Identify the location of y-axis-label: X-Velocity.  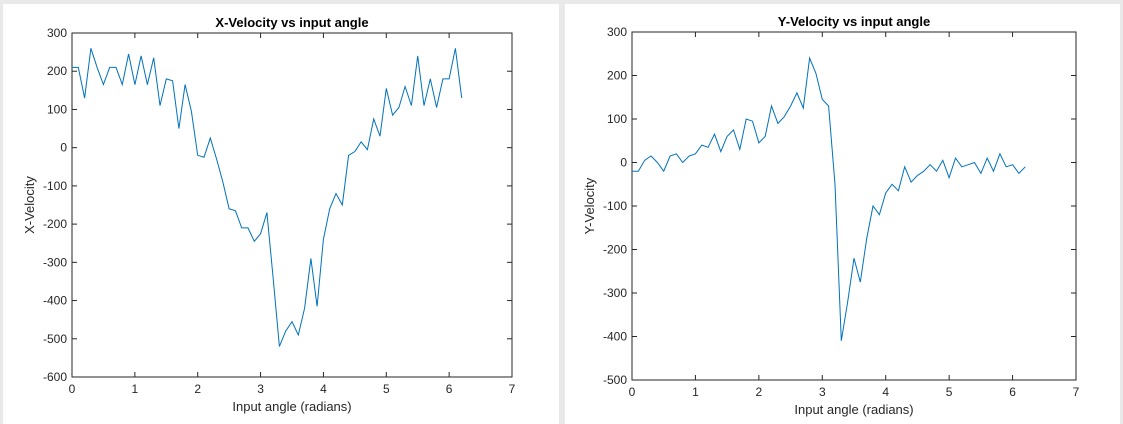
(29, 205).